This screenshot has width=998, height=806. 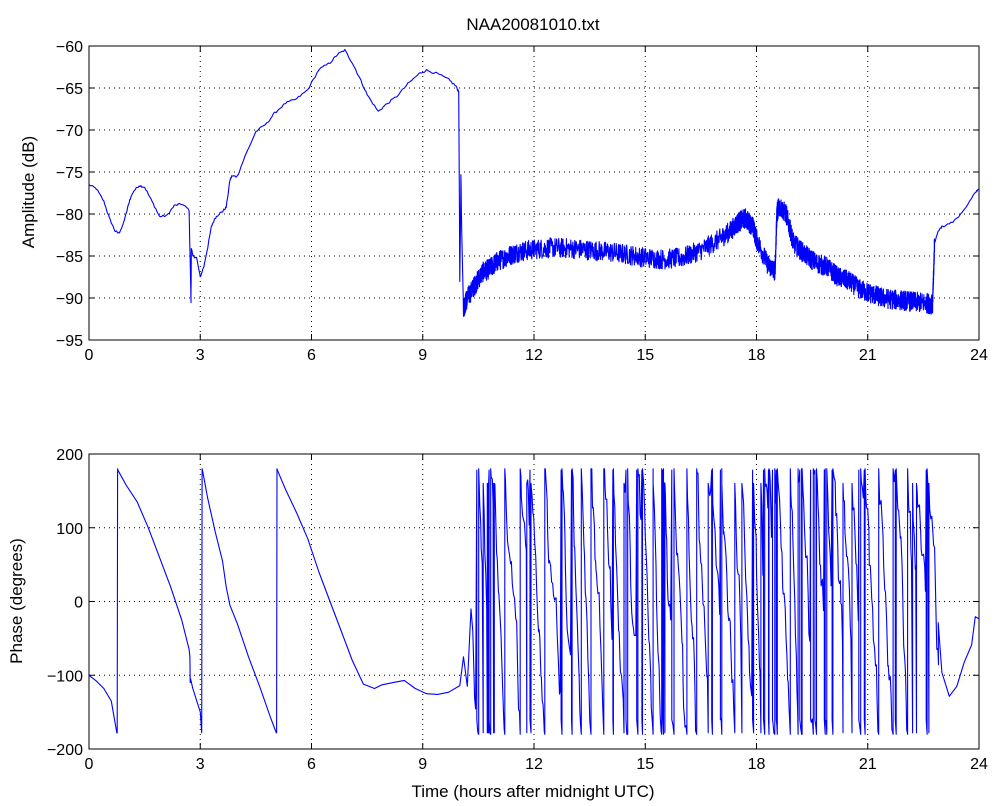 What do you see at coordinates (533, 24) in the screenshot?
I see `chart-title: NAA20081010.txt` at bounding box center [533, 24].